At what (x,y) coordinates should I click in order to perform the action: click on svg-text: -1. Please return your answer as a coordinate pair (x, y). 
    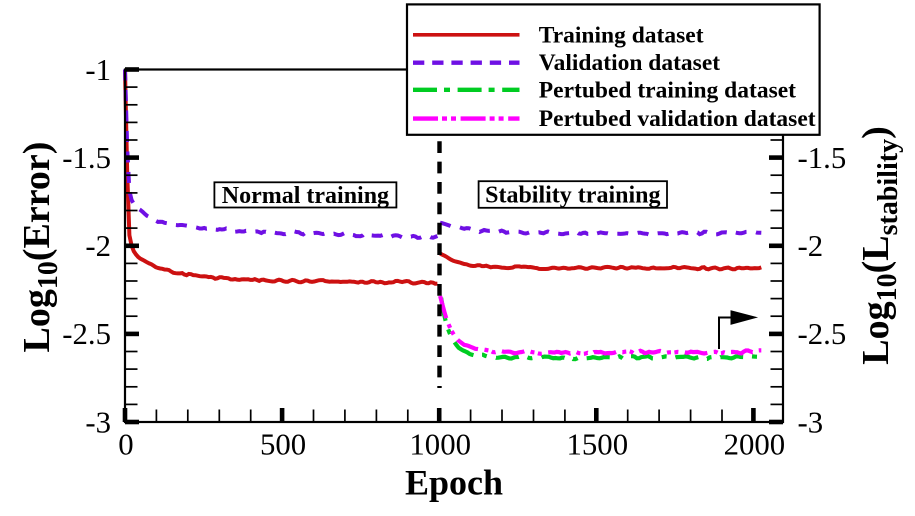
    Looking at the image, I should click on (98, 70).